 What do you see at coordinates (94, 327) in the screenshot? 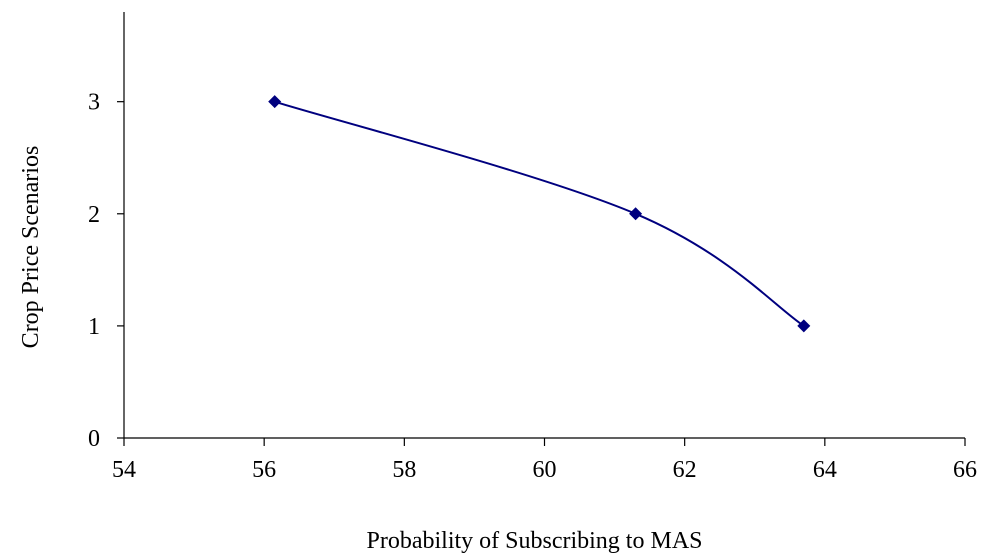
I see `y-tick-label: 1` at bounding box center [94, 327].